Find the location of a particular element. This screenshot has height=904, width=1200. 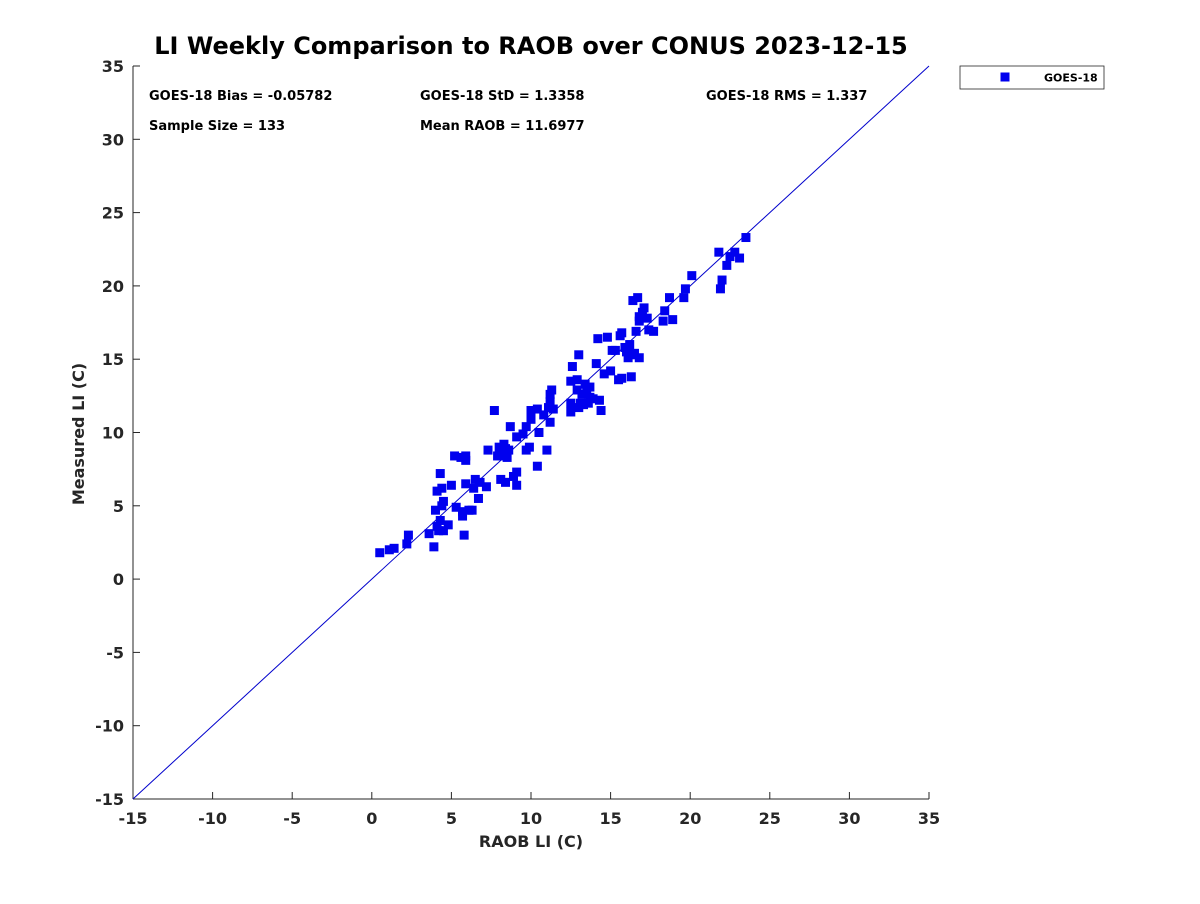

annotation-sample-size: Sample Size = 133 is located at coordinates (217, 126).